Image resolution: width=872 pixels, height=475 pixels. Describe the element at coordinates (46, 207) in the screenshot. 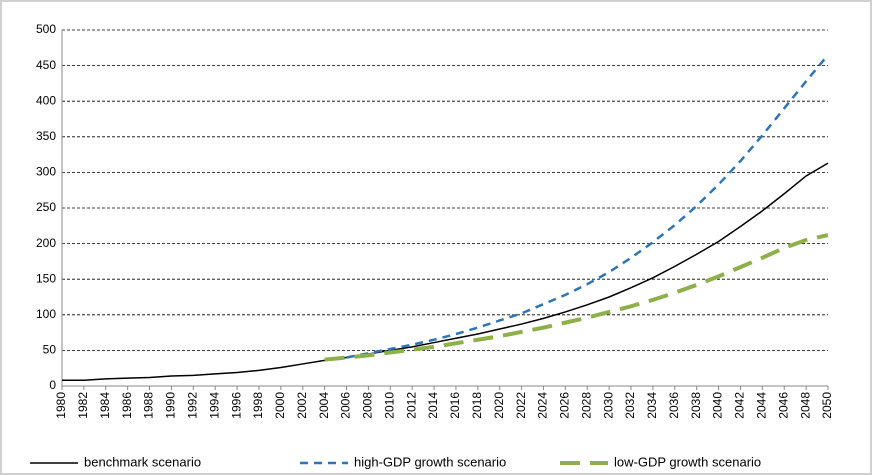

I see `y-tick-label: 250` at that location.